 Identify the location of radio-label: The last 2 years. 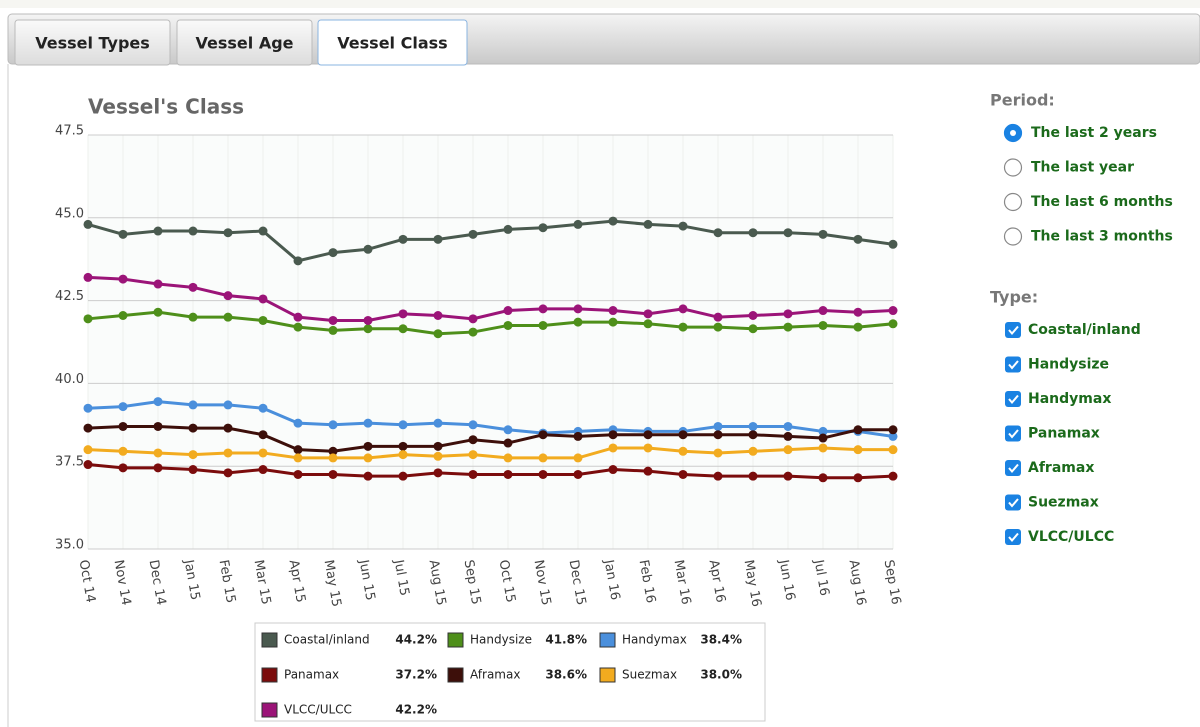
(1094, 133).